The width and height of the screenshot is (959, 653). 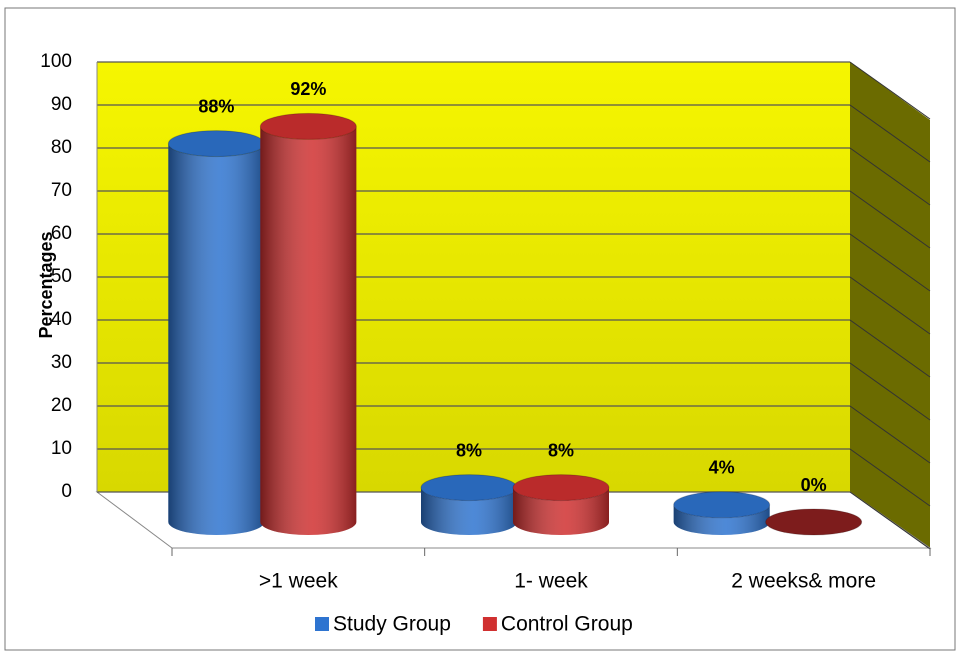 What do you see at coordinates (61, 362) in the screenshot?
I see `y-tick-label: 30` at bounding box center [61, 362].